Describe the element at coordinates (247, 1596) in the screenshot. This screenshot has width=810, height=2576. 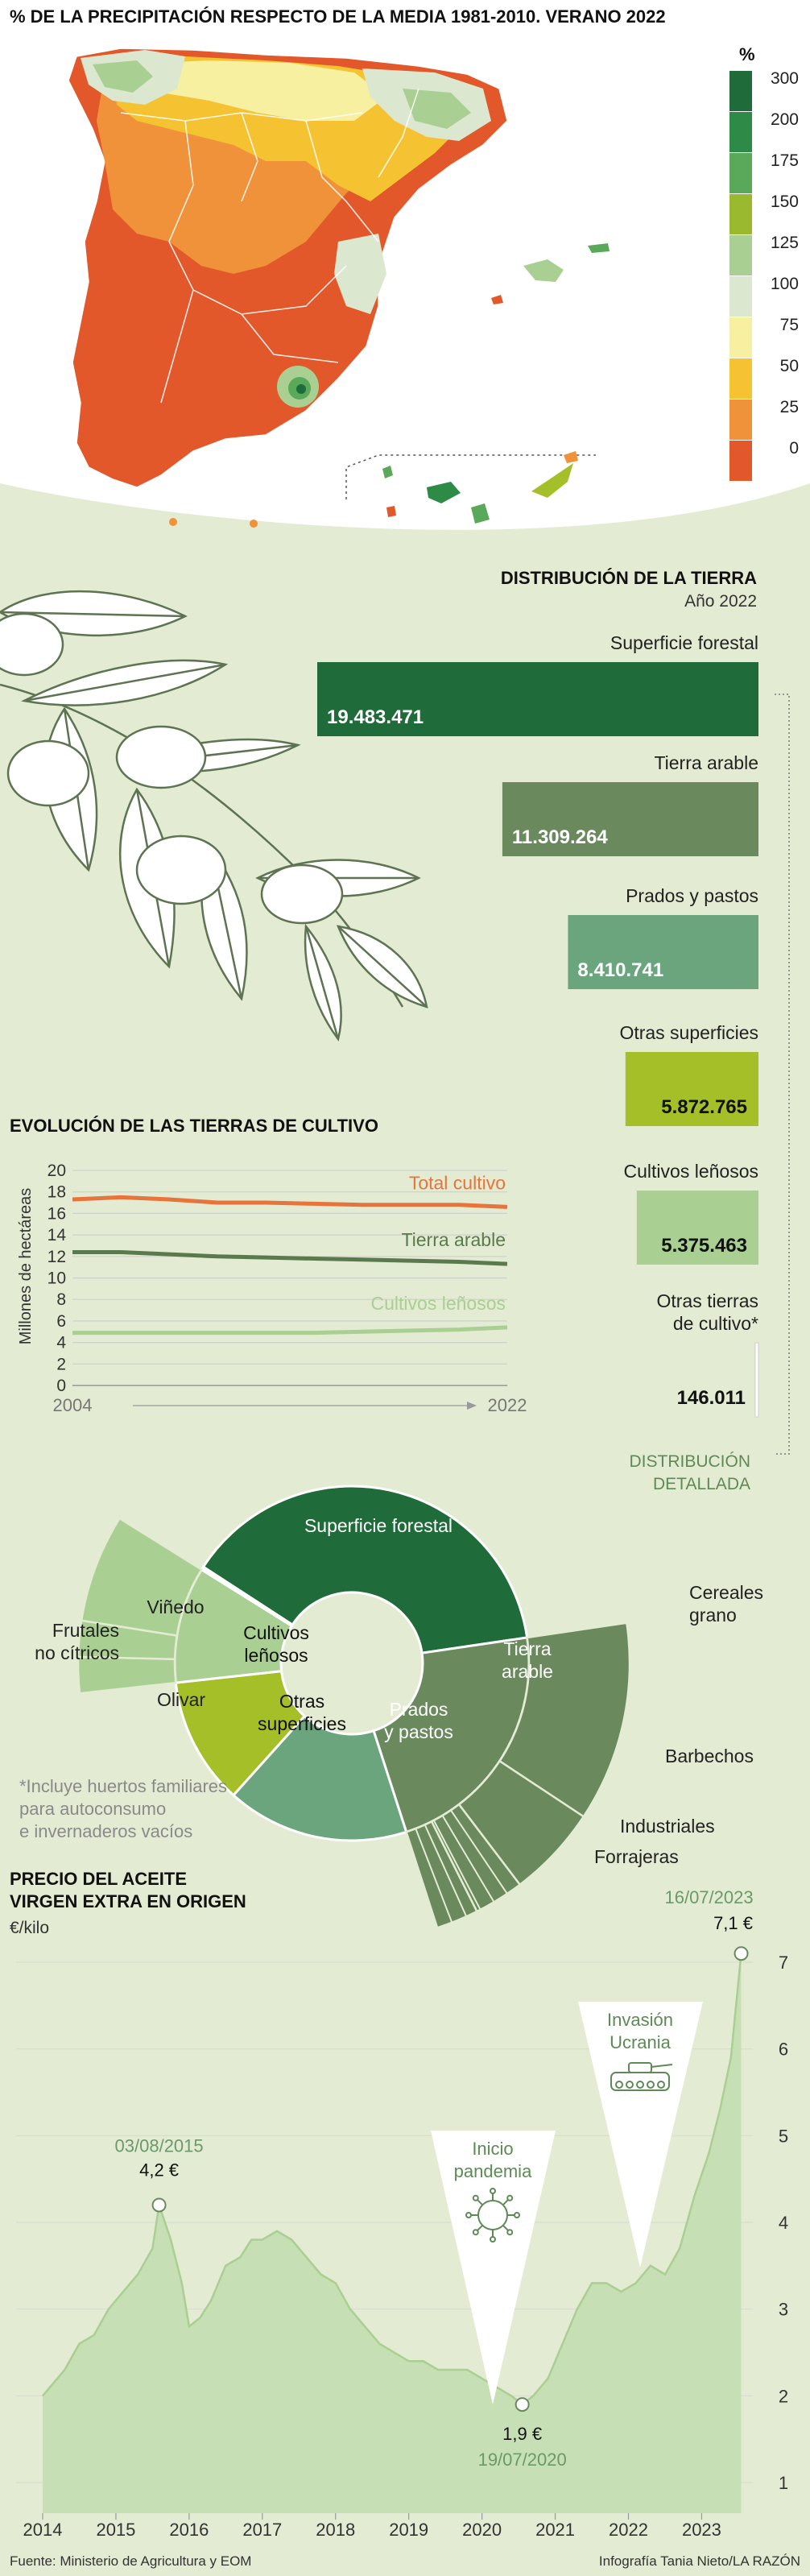
I see `donut-inner-slice` at that location.